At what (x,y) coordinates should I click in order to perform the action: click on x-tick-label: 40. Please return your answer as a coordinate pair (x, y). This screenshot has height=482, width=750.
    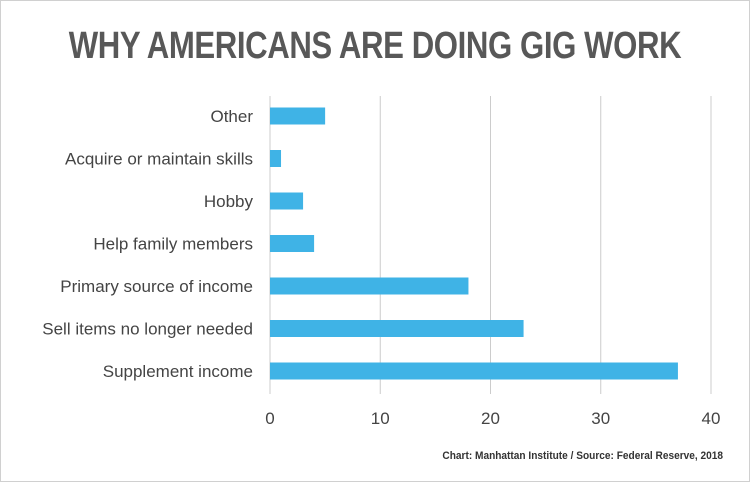
    Looking at the image, I should click on (711, 418).